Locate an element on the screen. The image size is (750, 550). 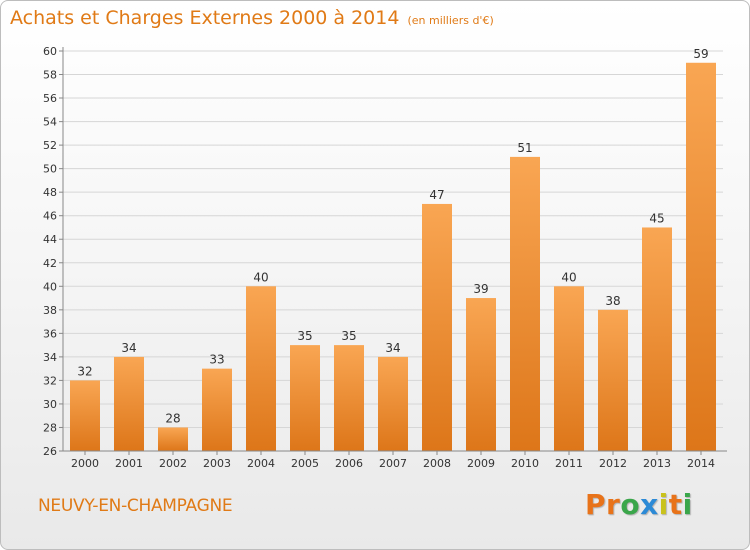
x-tick-label: 2013 is located at coordinates (657, 463).